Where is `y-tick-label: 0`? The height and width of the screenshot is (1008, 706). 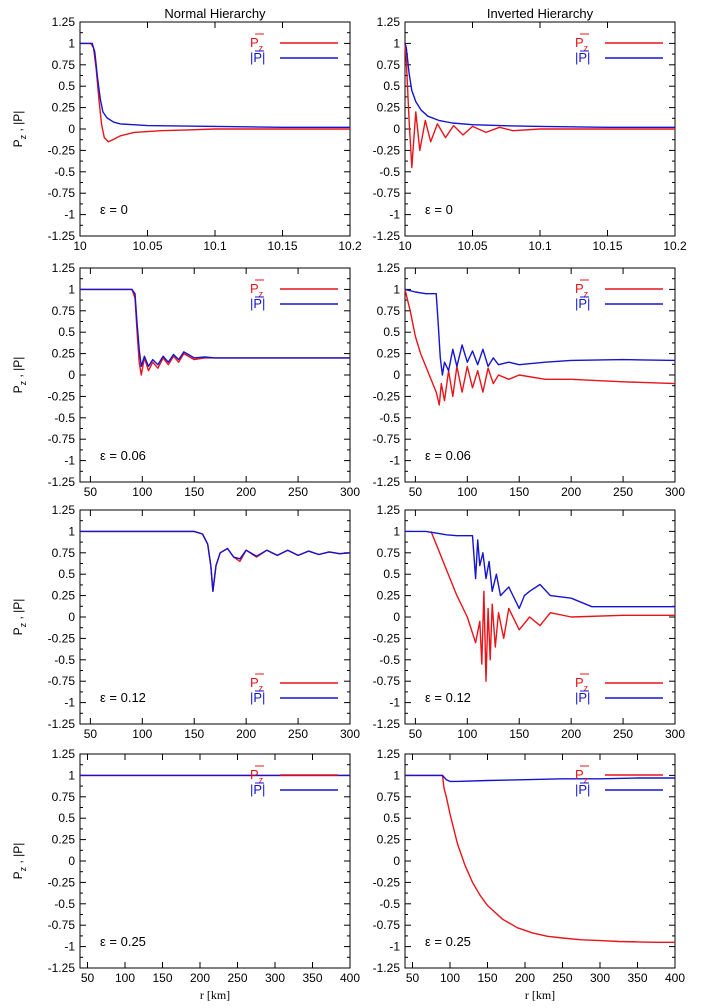
y-tick-label: 0 is located at coordinates (71, 617).